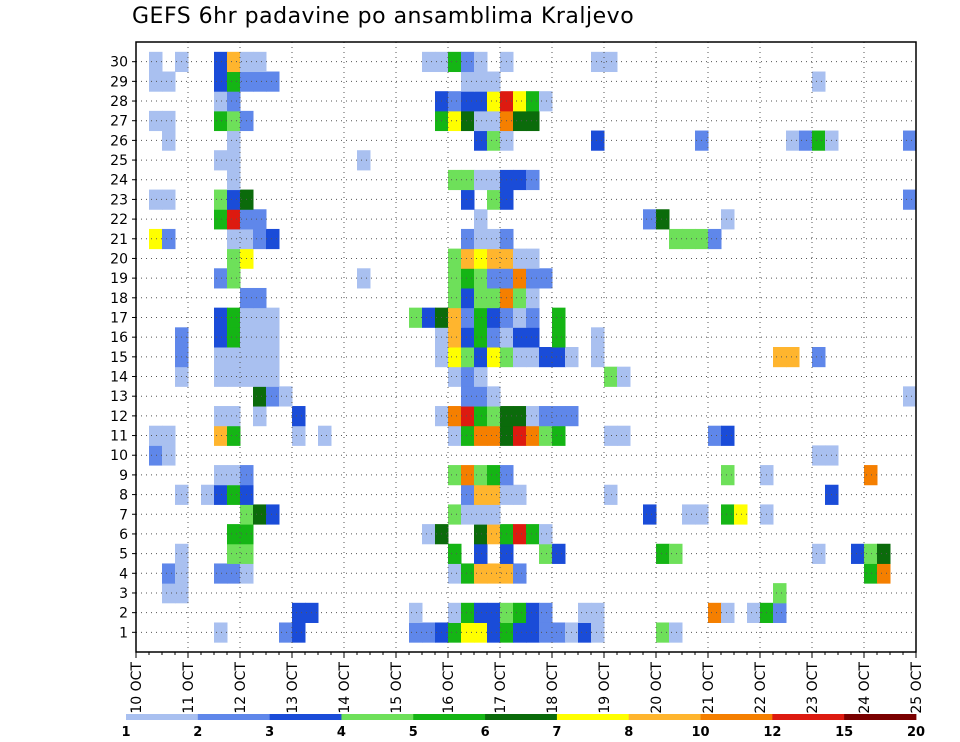 Image resolution: width=960 pixels, height=742 pixels. I want to click on y-tick-label: 7, so click(123, 515).